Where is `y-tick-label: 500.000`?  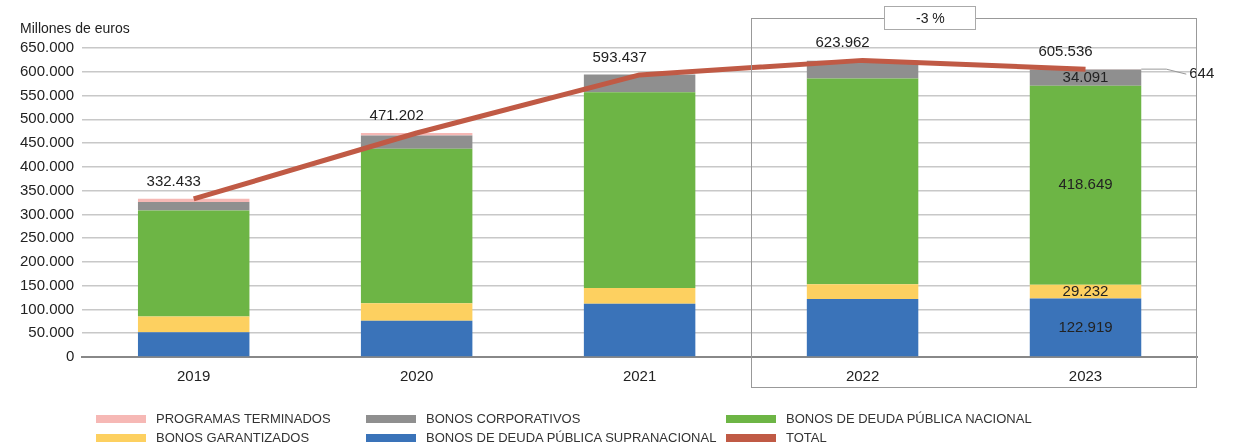
y-tick-label: 500.000 is located at coordinates (47, 118).